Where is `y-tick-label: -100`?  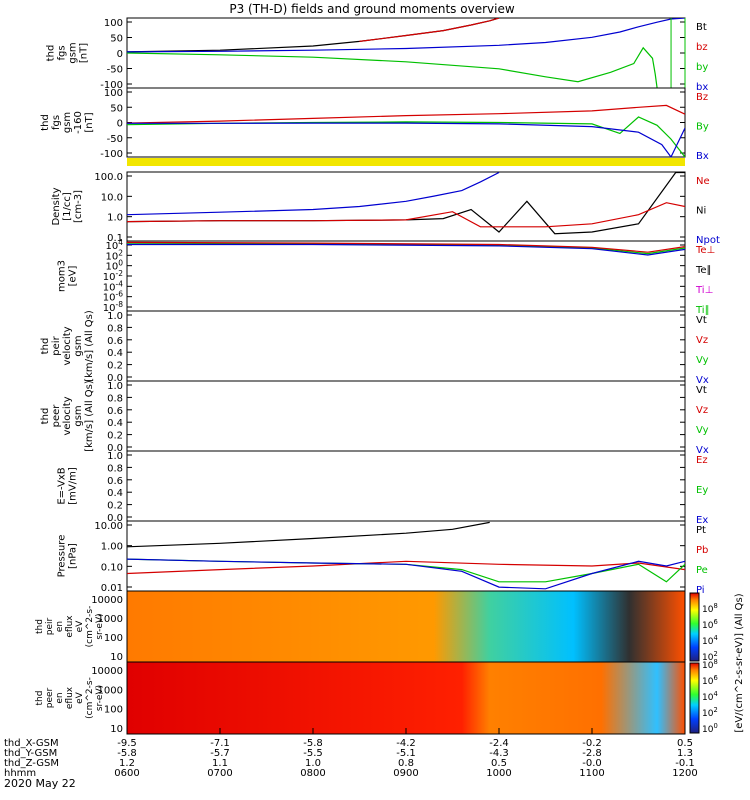 y-tick-label: -100 is located at coordinates (111, 154).